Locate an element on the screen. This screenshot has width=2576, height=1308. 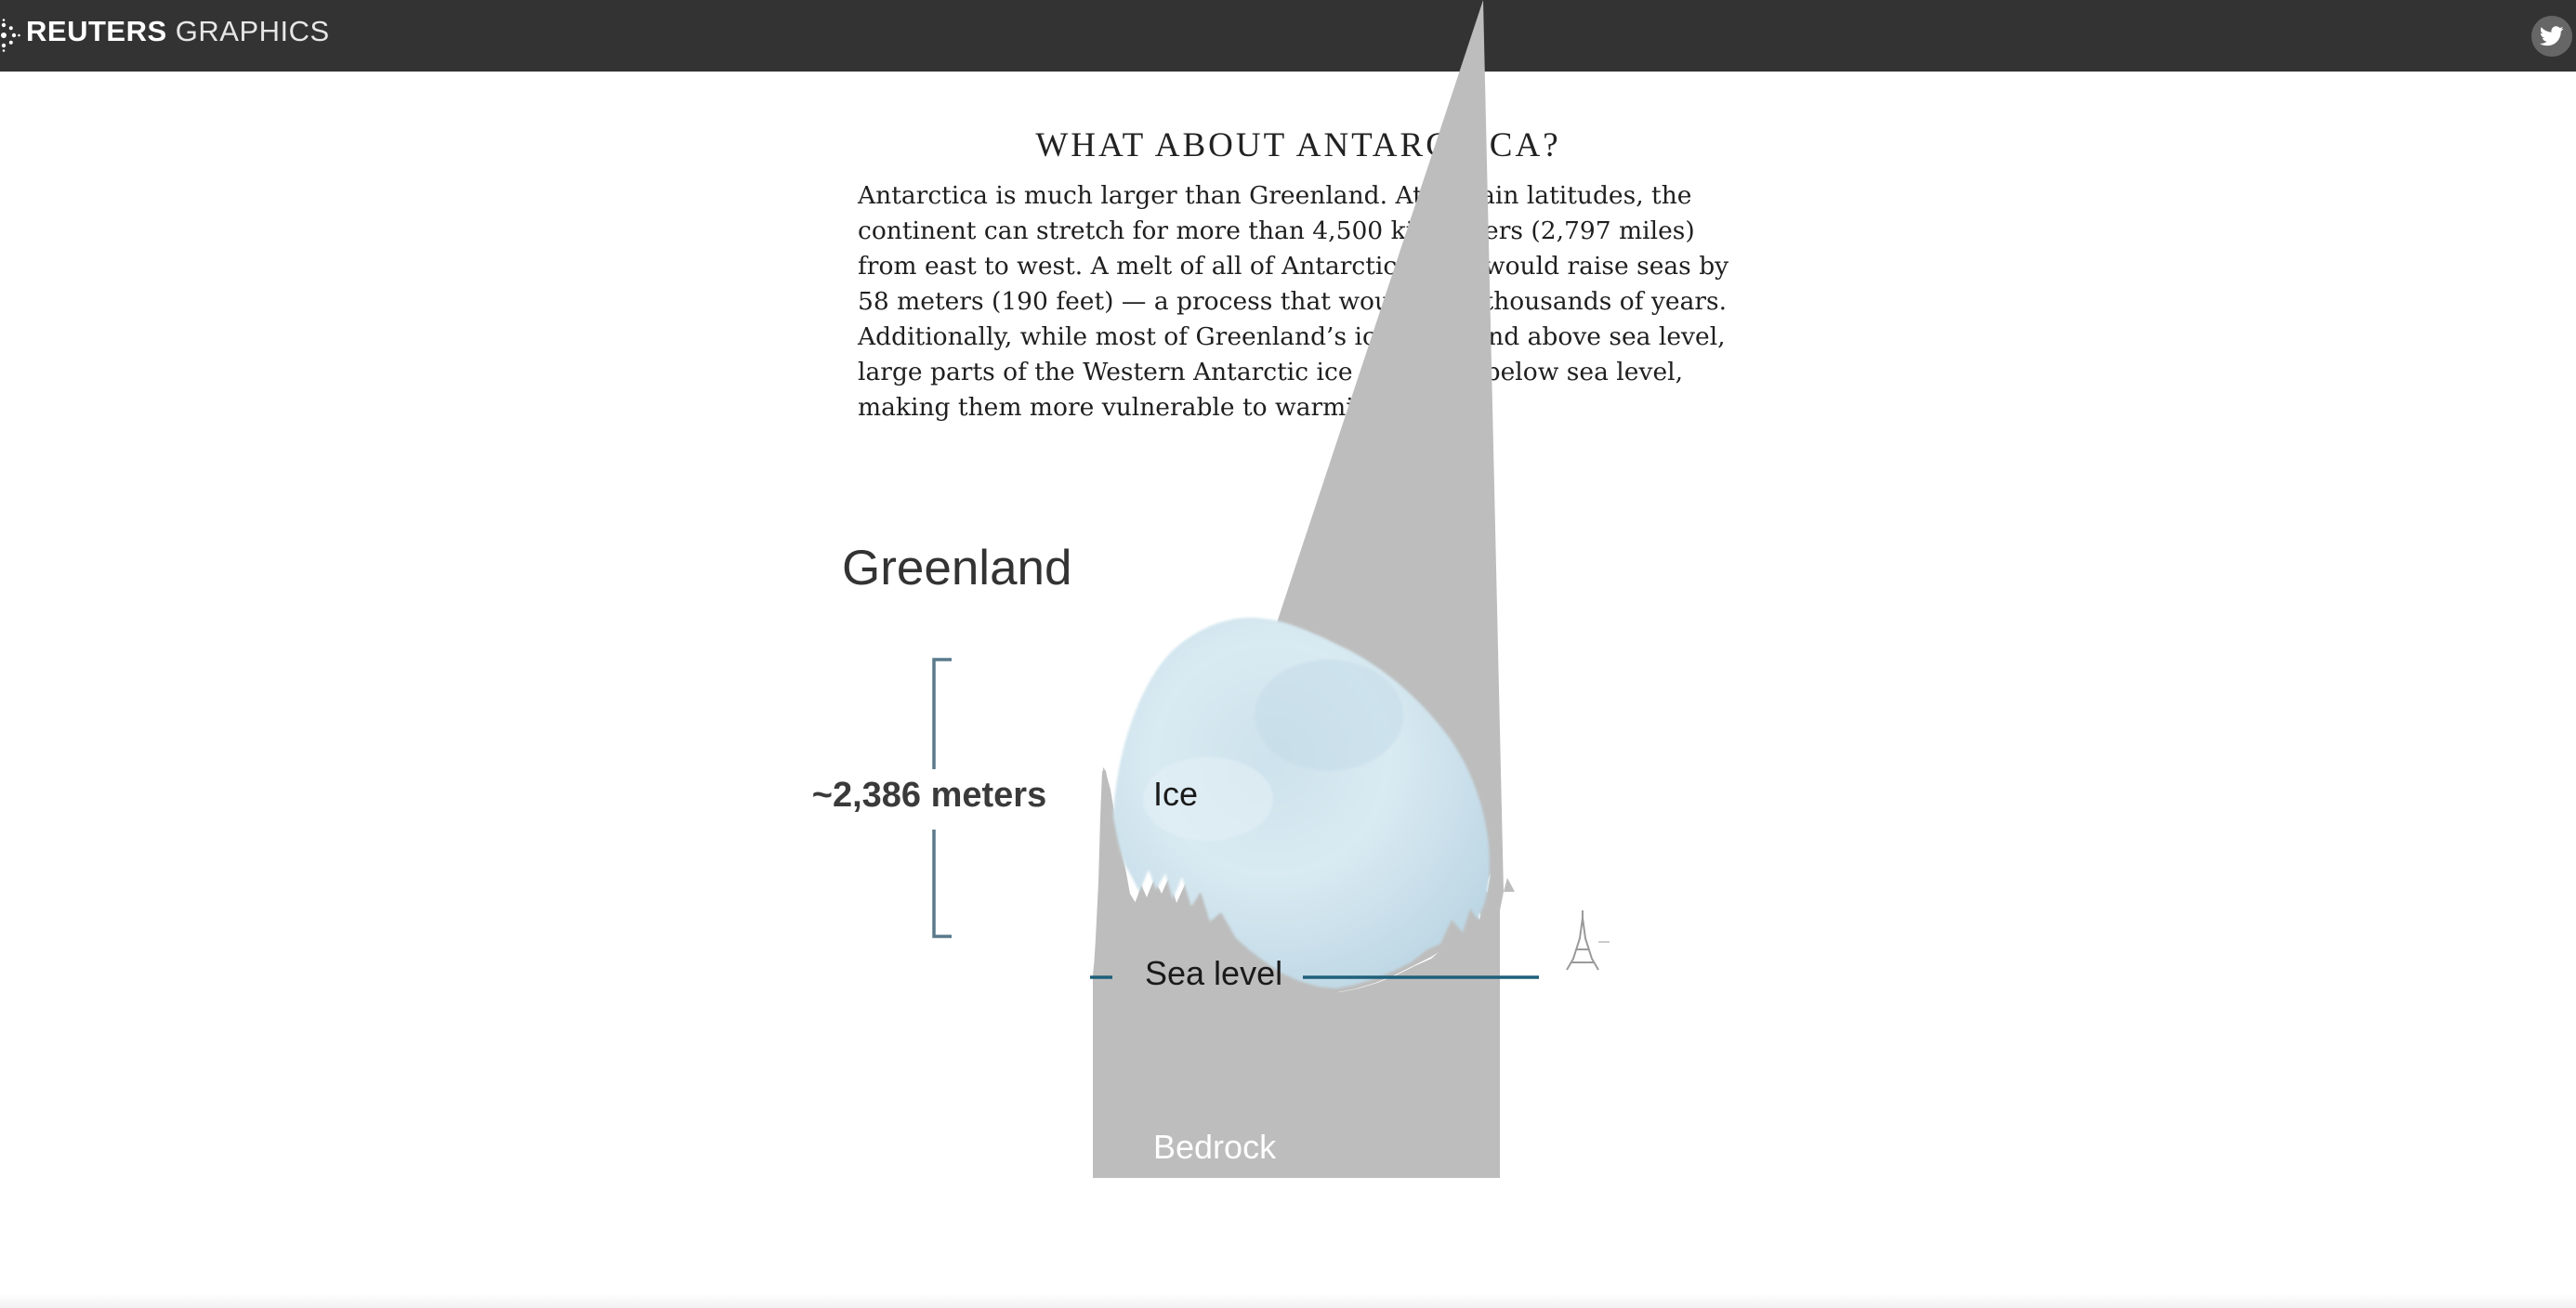
brand-section: GRAPHICS is located at coordinates (252, 31).